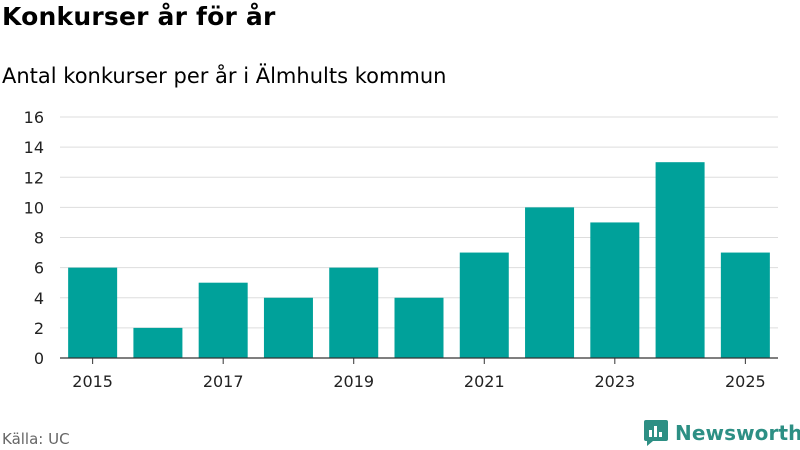  Describe the element at coordinates (39, 328) in the screenshot. I see `y-tick-label-2: 2` at that location.